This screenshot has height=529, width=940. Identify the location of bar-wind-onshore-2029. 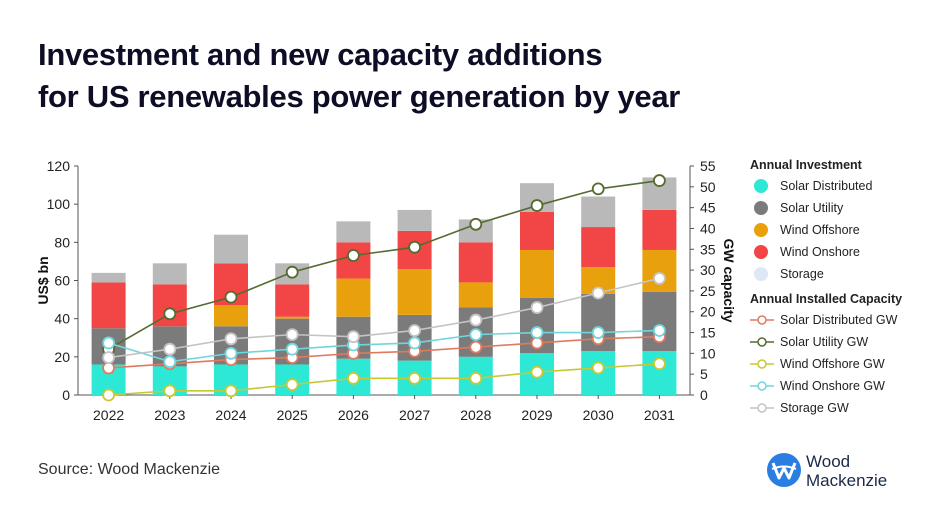
(537, 230).